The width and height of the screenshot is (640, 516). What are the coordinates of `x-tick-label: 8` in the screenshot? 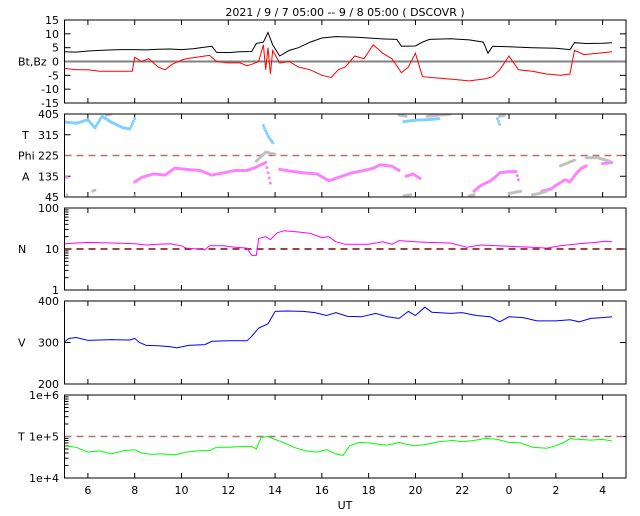 It's located at (134, 490).